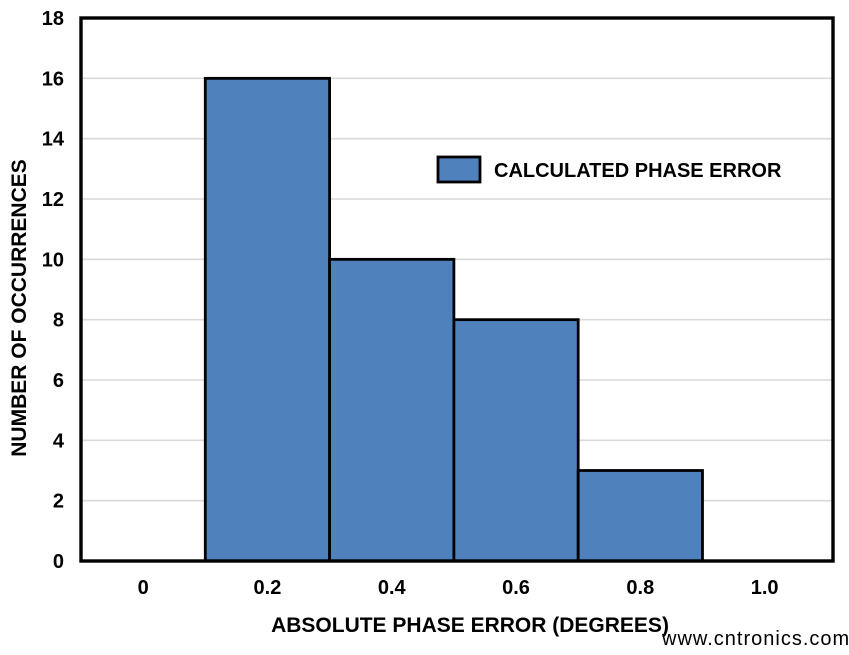  What do you see at coordinates (765, 588) in the screenshot?
I see `x-tick-label: 1.0` at bounding box center [765, 588].